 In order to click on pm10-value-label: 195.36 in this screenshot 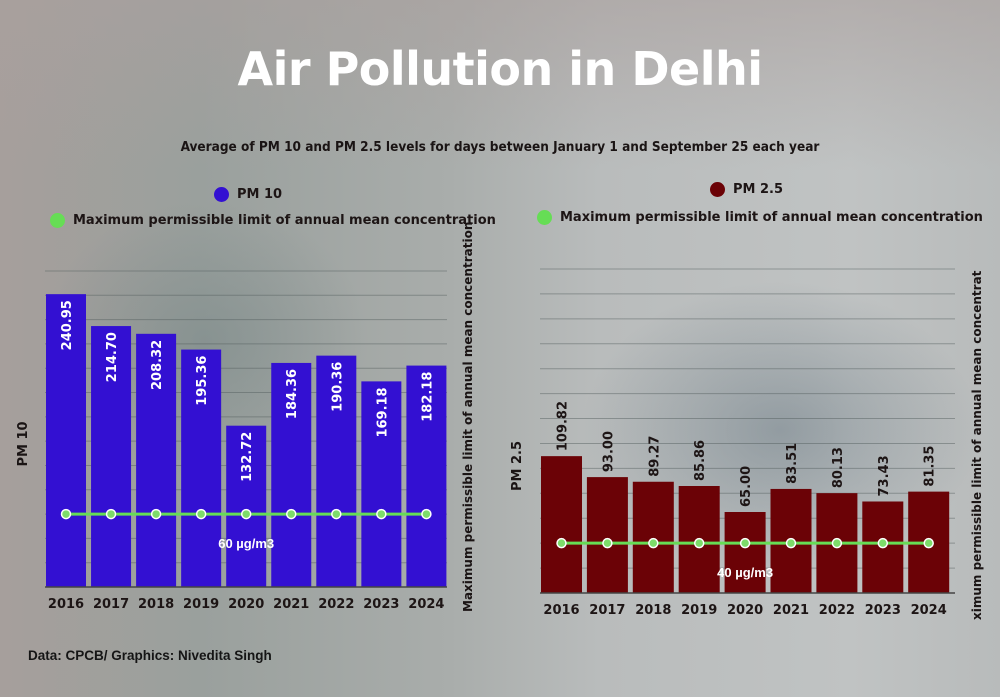, I will do `click(202, 381)`.